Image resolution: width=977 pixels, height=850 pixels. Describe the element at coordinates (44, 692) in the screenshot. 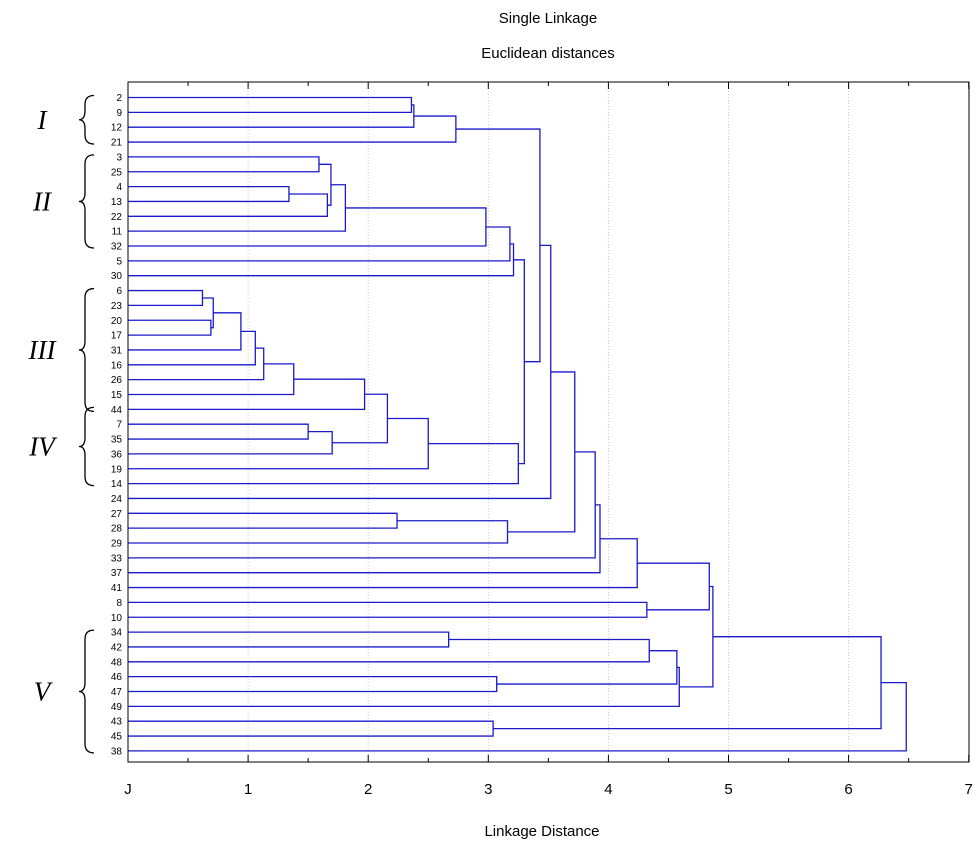

I see `group-label: V` at that location.